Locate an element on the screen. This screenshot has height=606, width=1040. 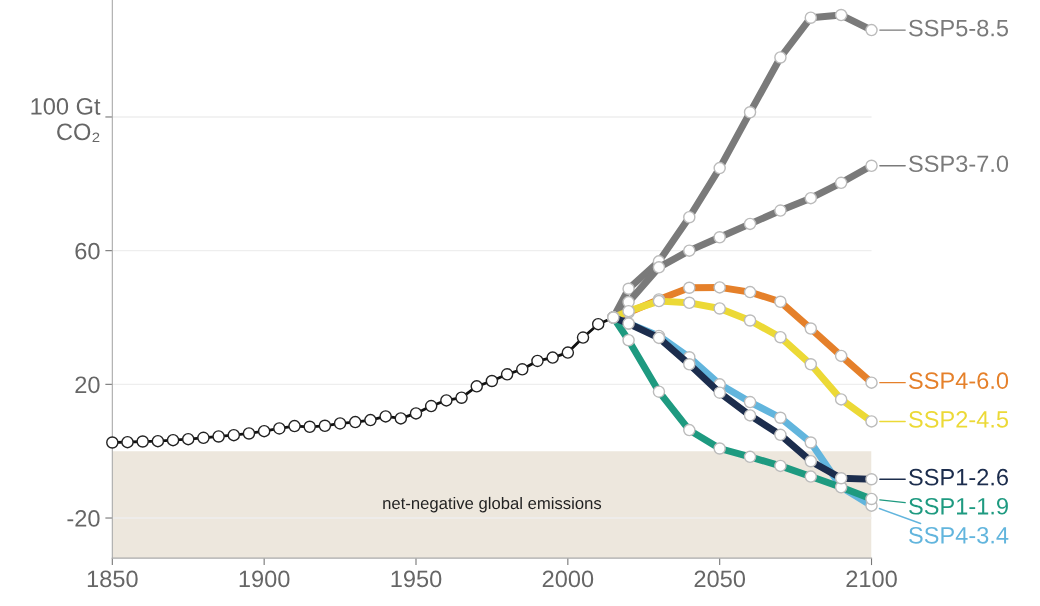
x-tick-label: 1900 is located at coordinates (264, 579).